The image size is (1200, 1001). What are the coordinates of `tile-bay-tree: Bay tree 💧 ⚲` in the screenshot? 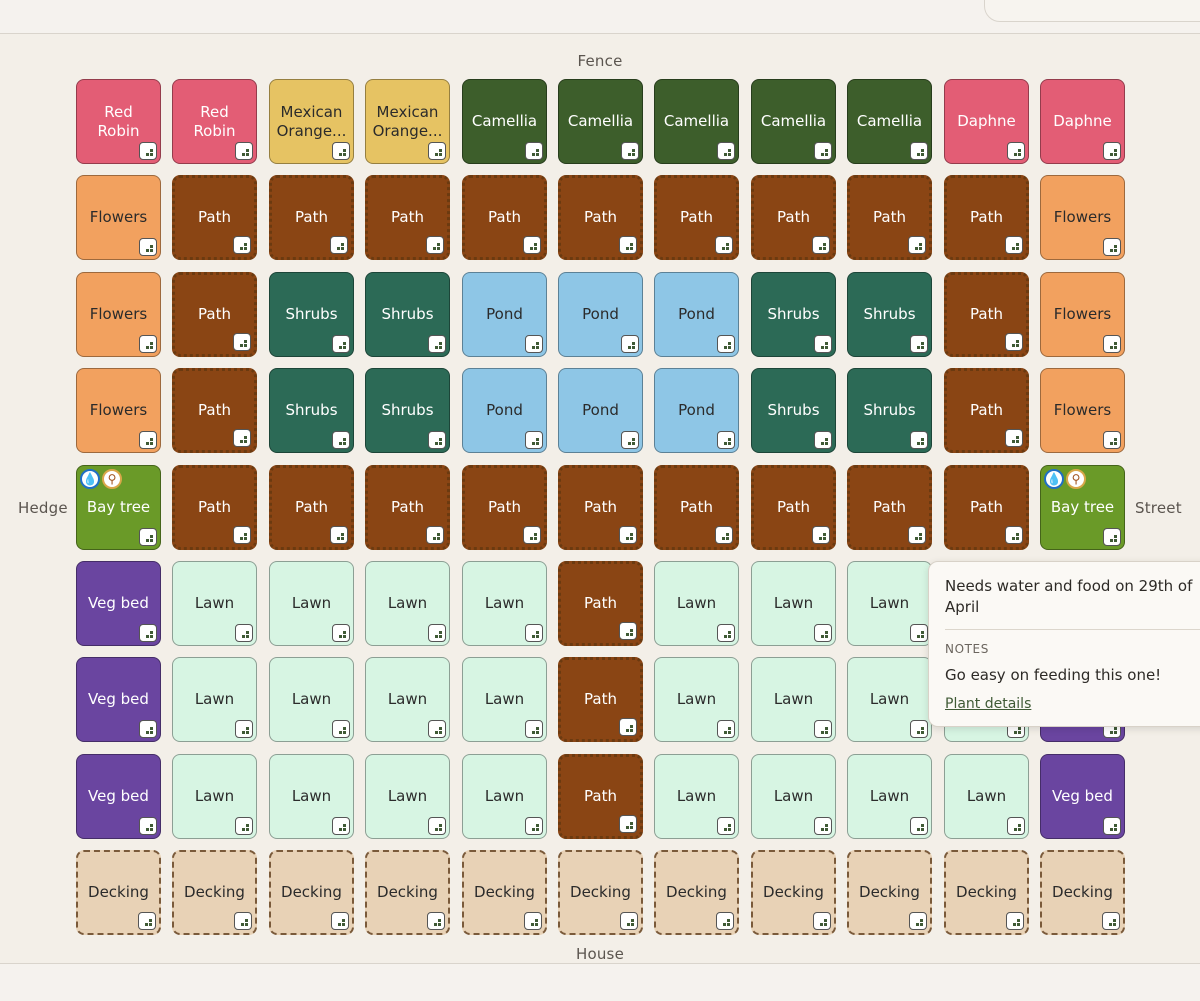 It's located at (118, 507).